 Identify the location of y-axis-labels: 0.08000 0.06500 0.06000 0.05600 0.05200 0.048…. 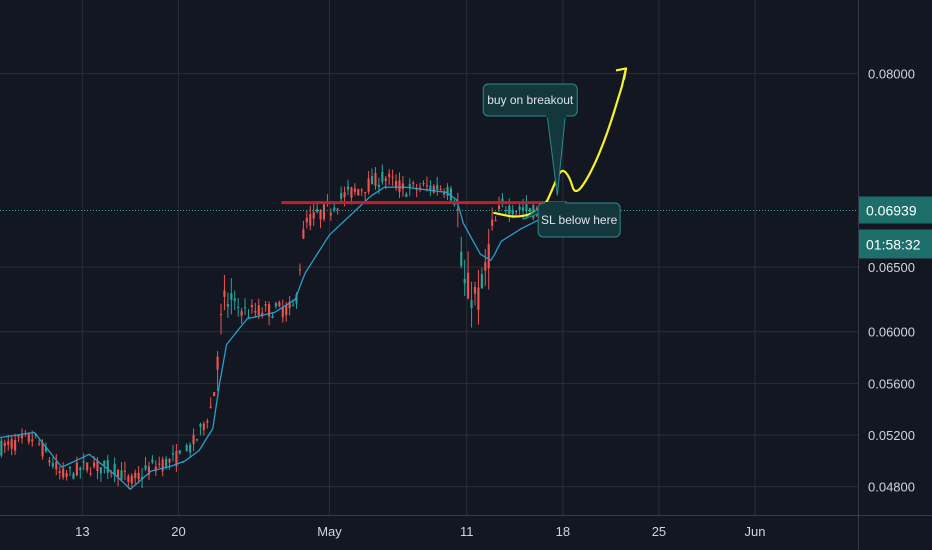
(891, 281).